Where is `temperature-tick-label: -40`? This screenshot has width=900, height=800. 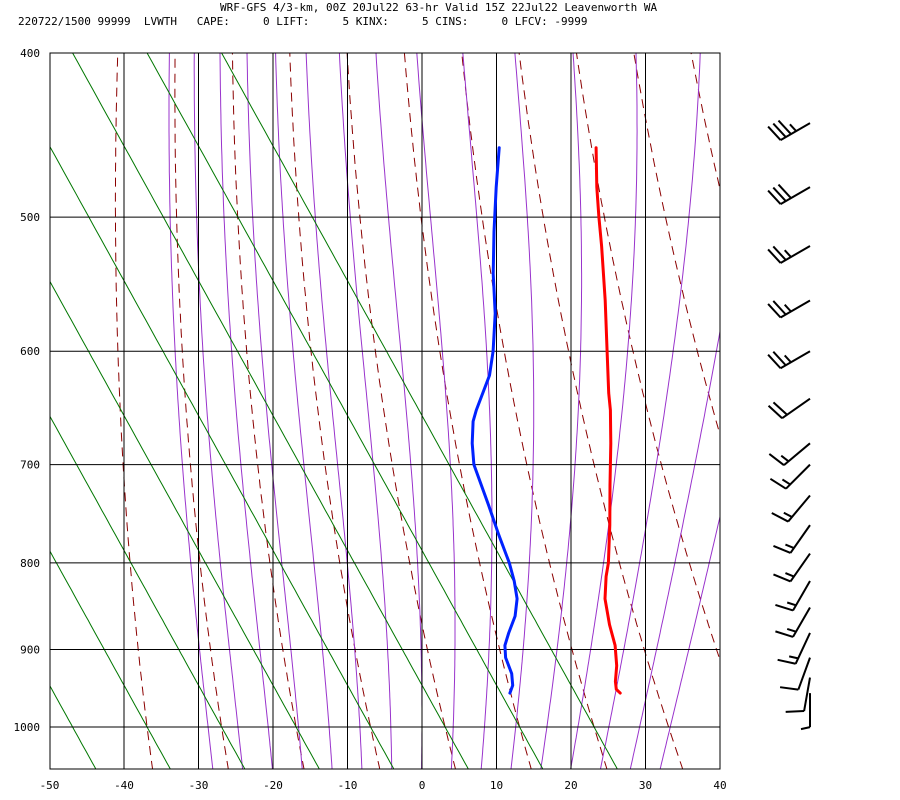 temperature-tick-label: -40 is located at coordinates (124, 785).